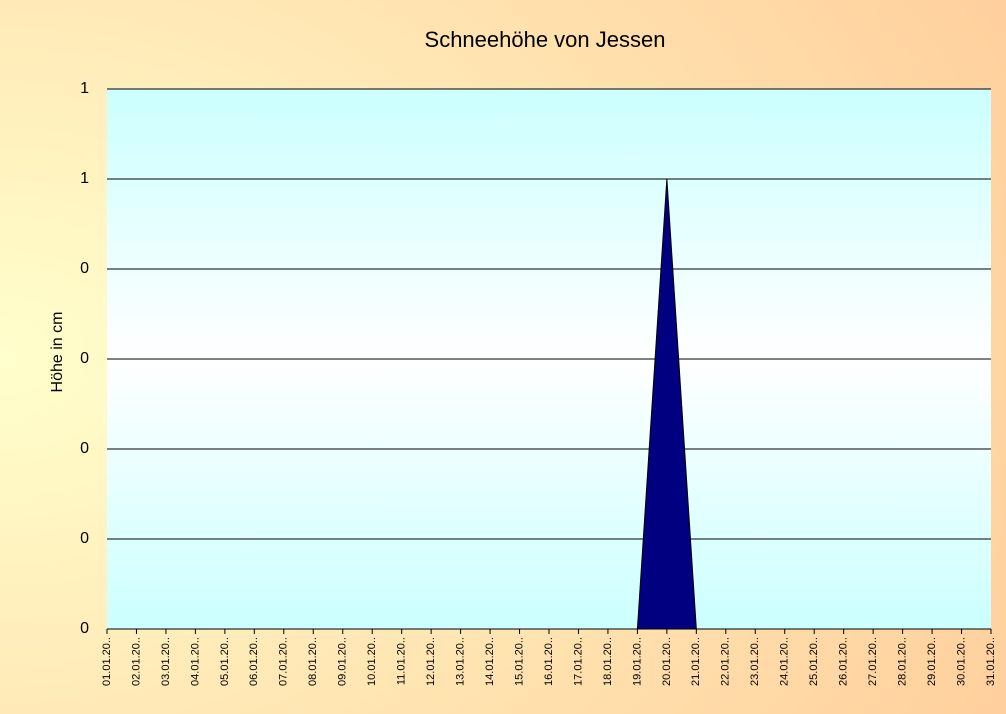  I want to click on x-tick-label: 01.01.20.., so click(107, 661).